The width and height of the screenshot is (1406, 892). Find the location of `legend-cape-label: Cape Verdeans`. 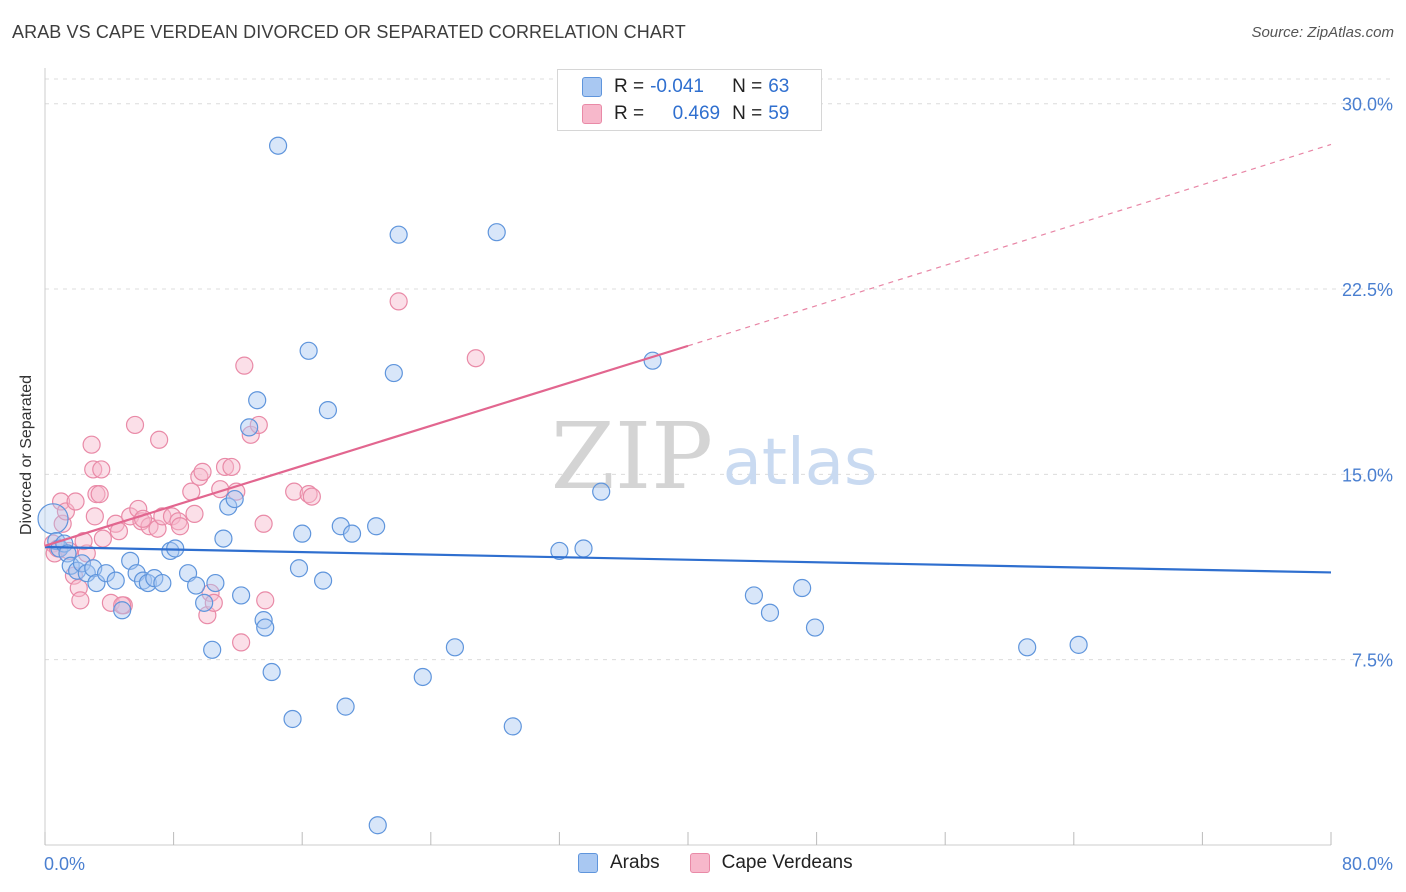

legend-cape-label: Cape Verdeans is located at coordinates (787, 862).